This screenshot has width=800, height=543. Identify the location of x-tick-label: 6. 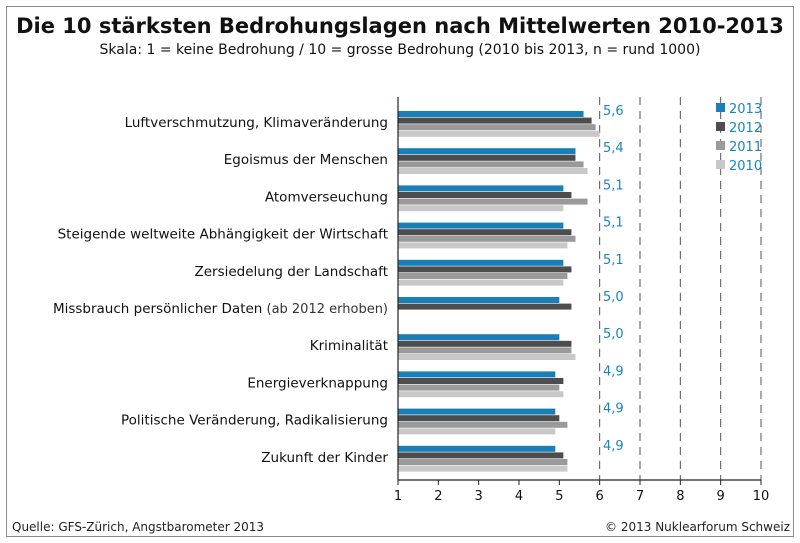
(600, 496).